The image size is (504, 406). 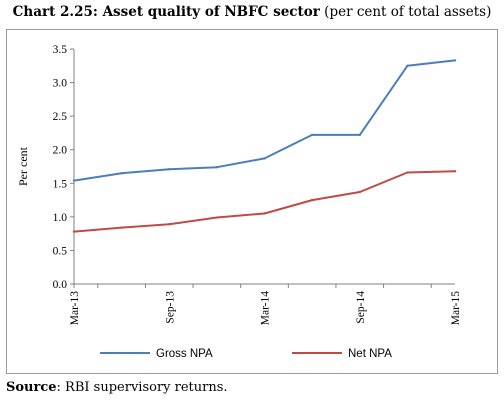 What do you see at coordinates (60, 184) in the screenshot?
I see `y-tick-label: 1.5` at bounding box center [60, 184].